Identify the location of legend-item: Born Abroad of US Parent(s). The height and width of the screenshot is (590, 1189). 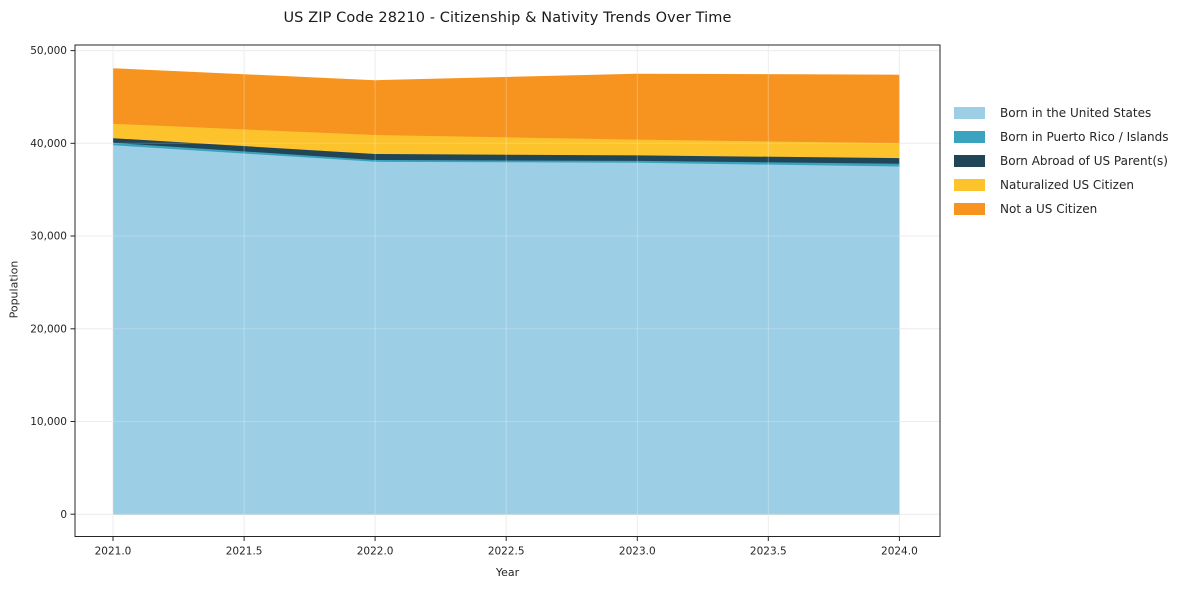
(1061, 161).